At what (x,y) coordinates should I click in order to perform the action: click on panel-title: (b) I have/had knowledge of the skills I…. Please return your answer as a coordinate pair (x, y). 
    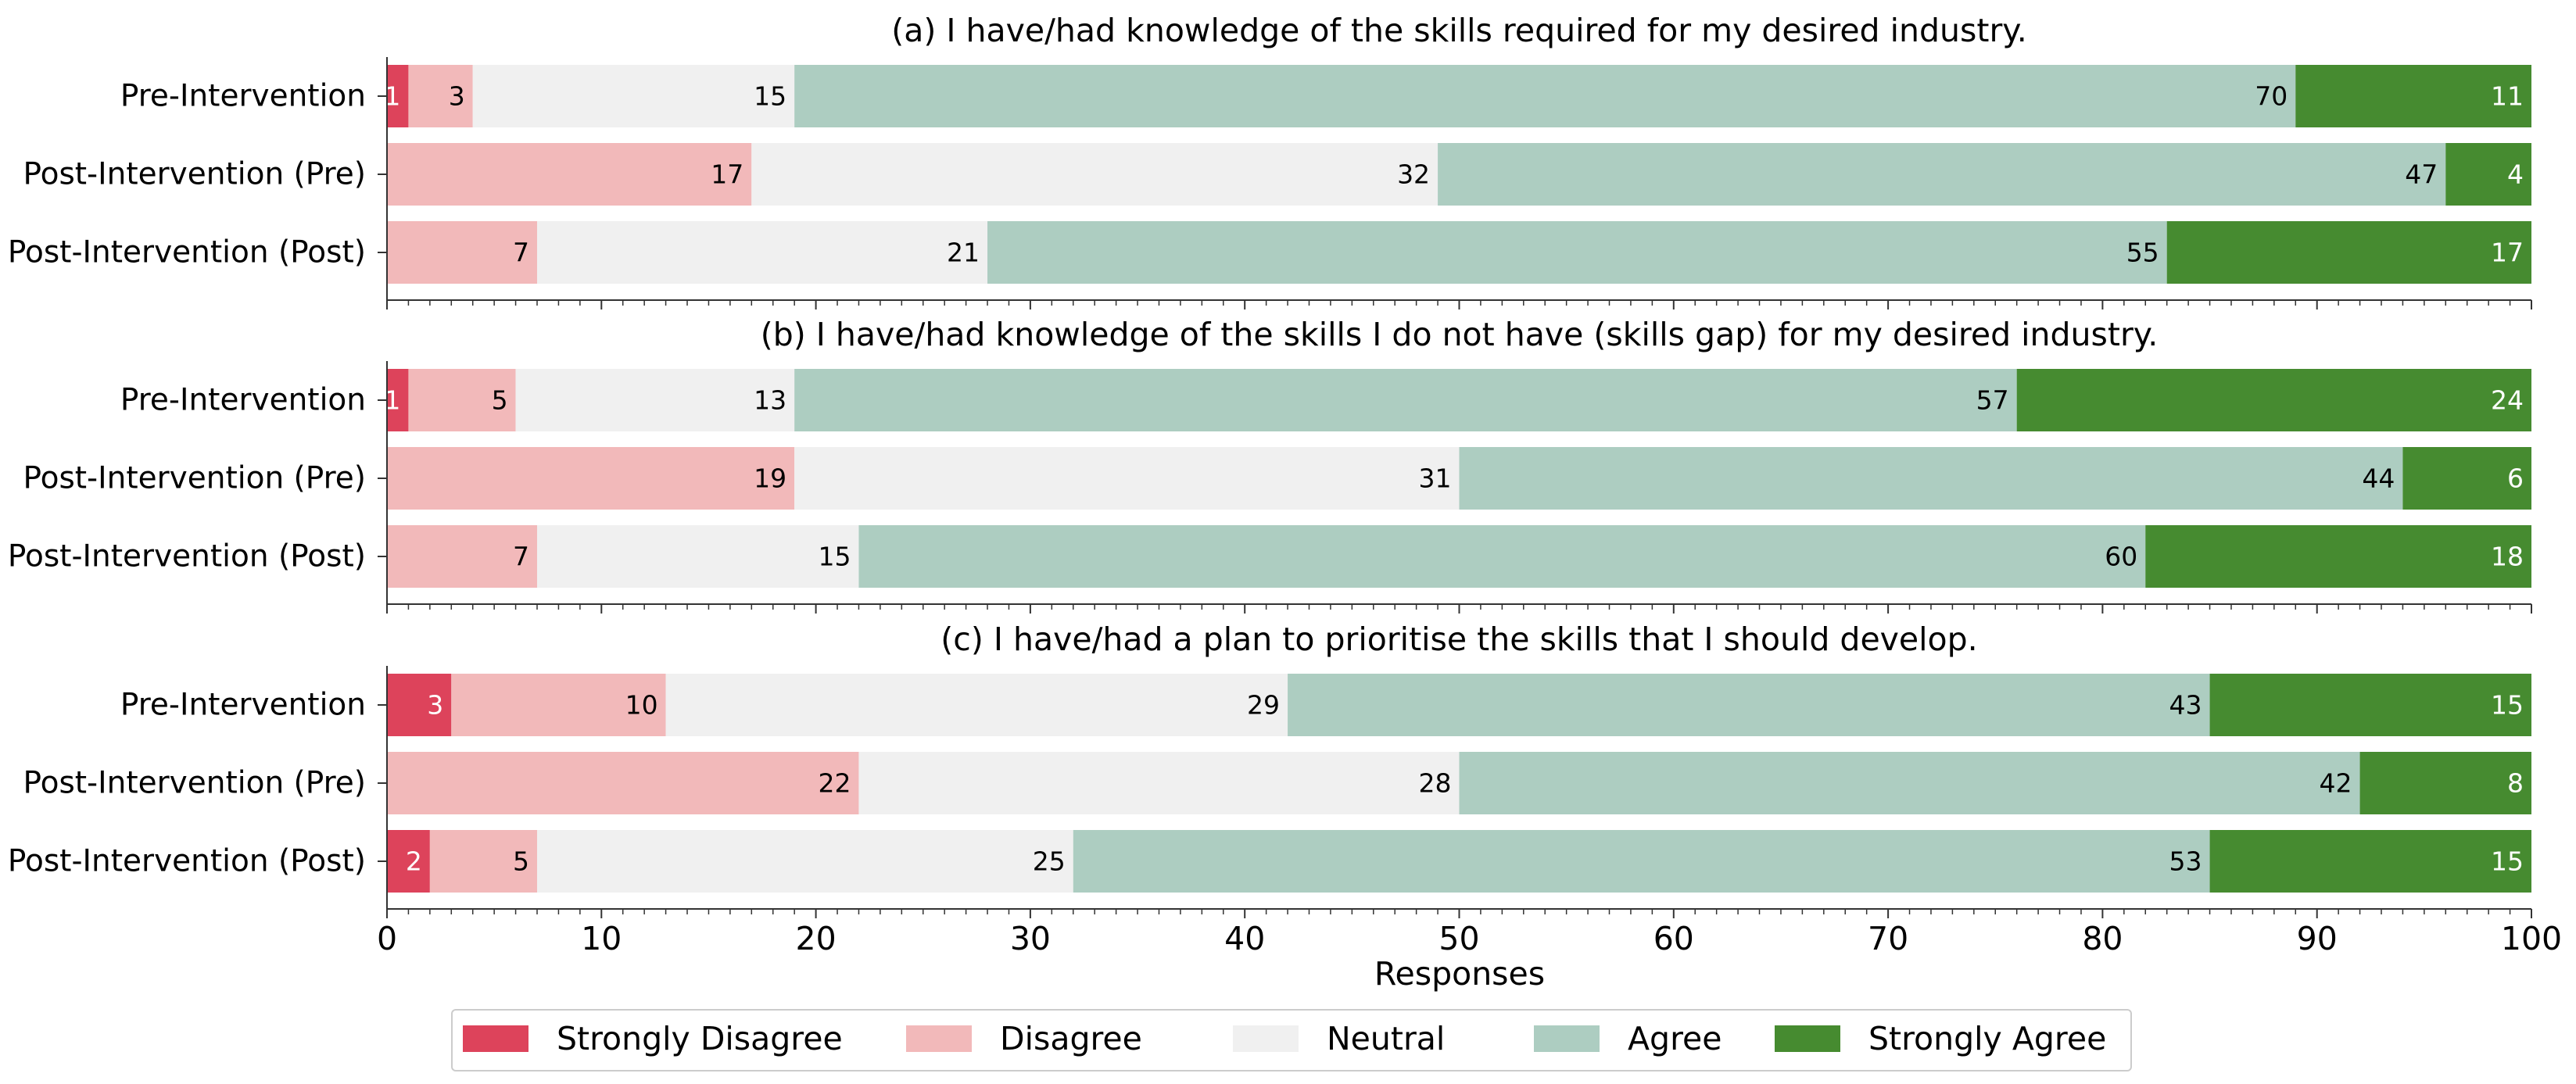
    Looking at the image, I should click on (1460, 334).